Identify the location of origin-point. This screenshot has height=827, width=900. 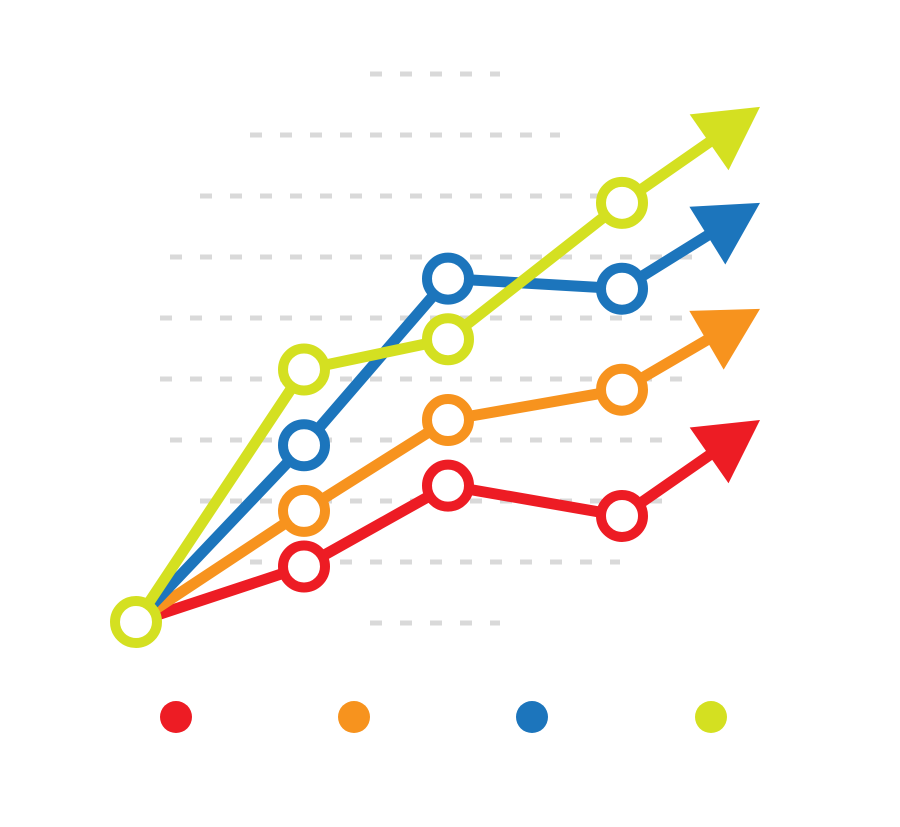
(136, 622).